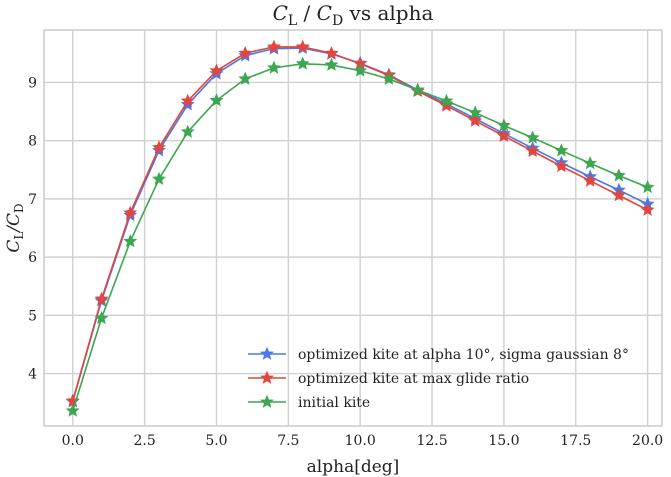 This screenshot has width=671, height=477. Describe the element at coordinates (337, 21) in the screenshot. I see `chart-title-part: D` at that location.